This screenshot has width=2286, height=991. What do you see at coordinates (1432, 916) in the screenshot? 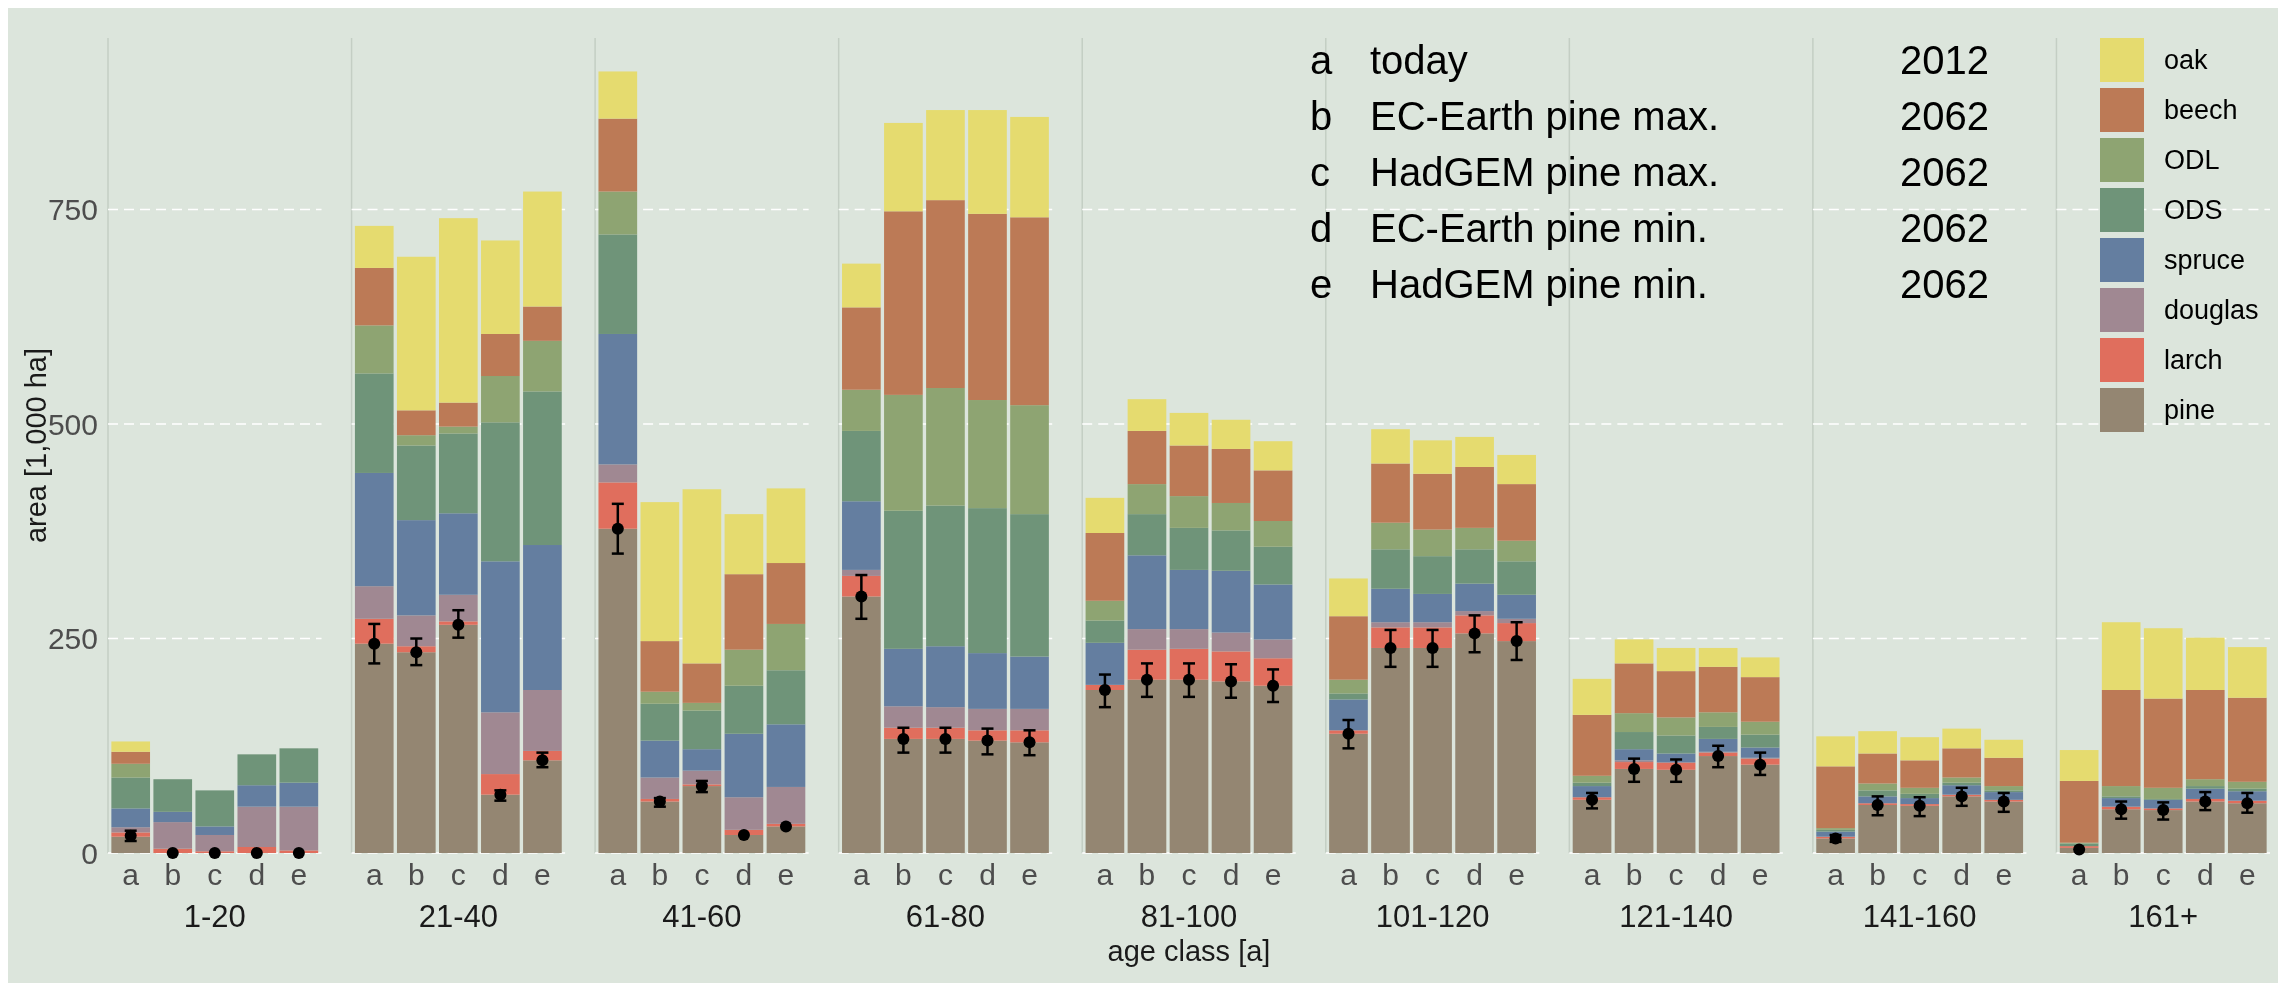
I see `text: 101-120` at bounding box center [1432, 916].